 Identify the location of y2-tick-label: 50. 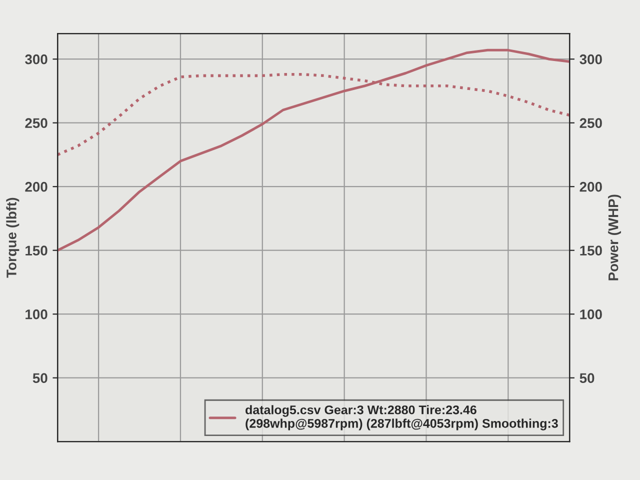
(587, 378).